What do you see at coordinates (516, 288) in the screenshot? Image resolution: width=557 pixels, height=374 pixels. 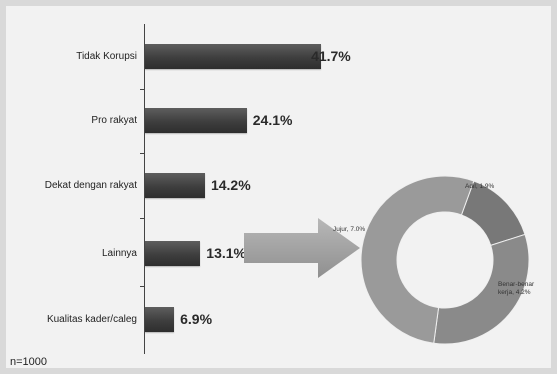 I see `donut-slice-label: Benar-benar kerja, 4.2%` at bounding box center [516, 288].